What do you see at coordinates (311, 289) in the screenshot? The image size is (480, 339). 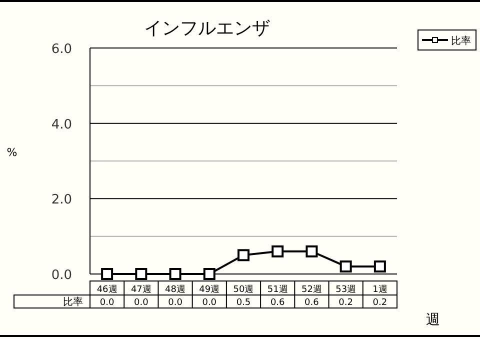 I see `x-tick-label: 52週` at bounding box center [311, 289].